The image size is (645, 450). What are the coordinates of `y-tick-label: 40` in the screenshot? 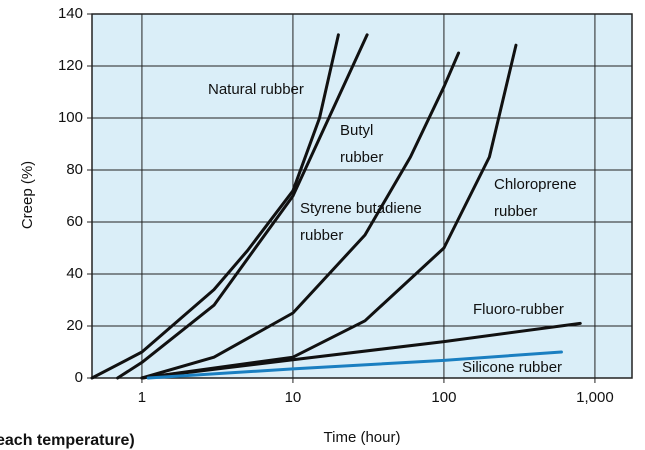 It's located at (74, 273).